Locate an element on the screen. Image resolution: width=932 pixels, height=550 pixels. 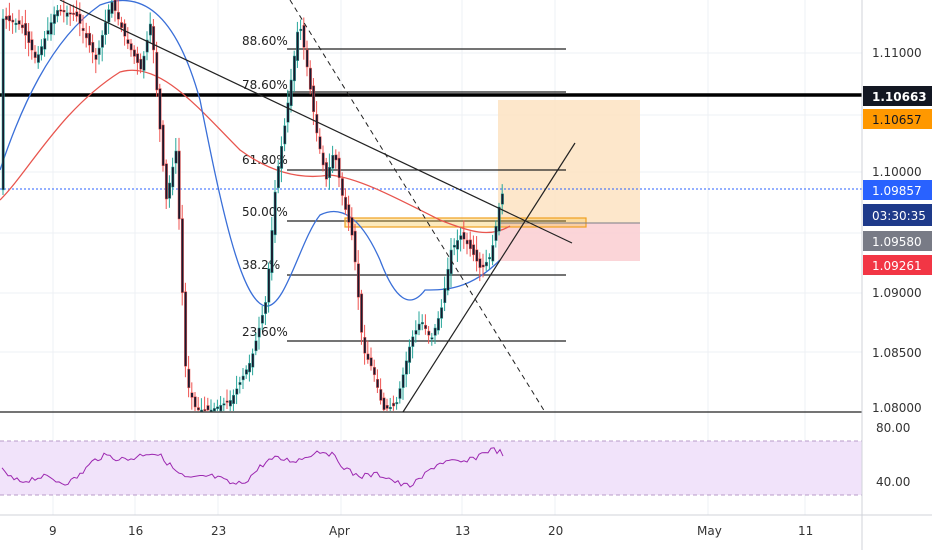
fib-label-382: 38.2% is located at coordinates (261, 265).